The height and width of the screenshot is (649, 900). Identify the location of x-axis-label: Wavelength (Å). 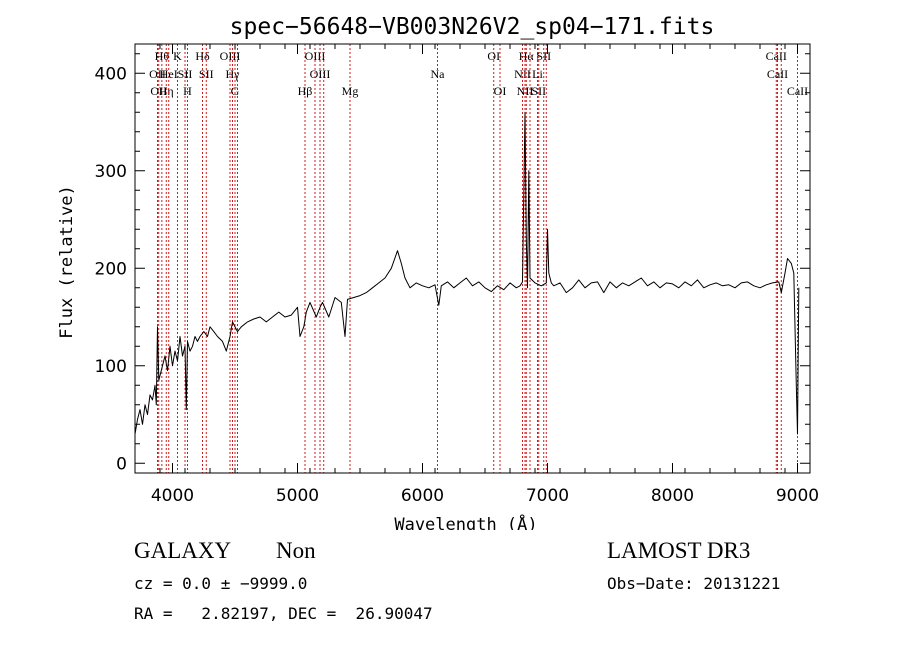
(465, 521).